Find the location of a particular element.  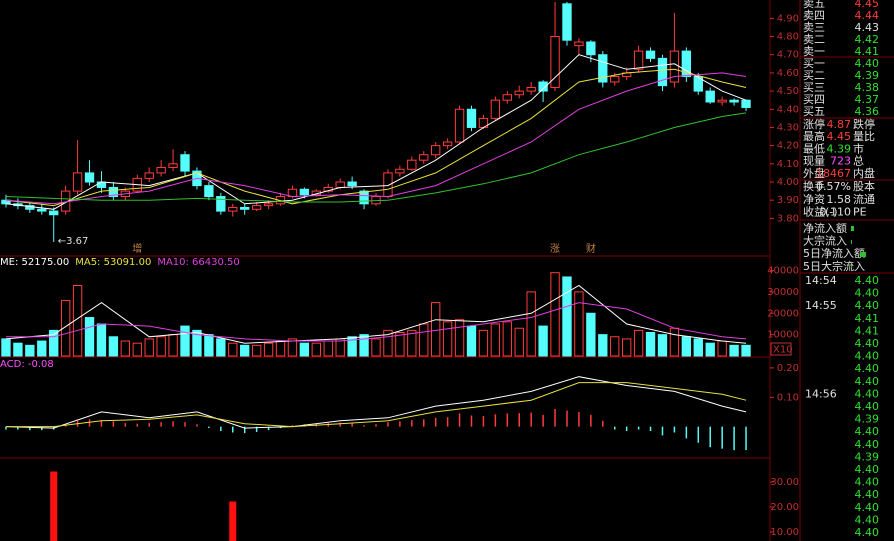

y-tick-label: 30.00 is located at coordinates (784, 482).